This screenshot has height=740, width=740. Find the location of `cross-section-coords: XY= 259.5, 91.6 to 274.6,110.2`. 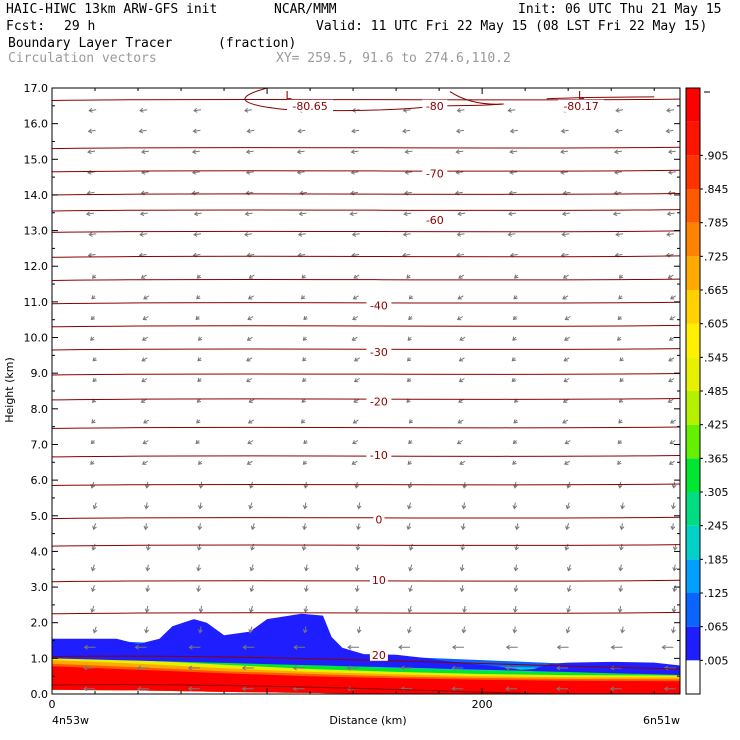

cross-section-coords: XY= 259.5, 91.6 to 274.6,110.2 is located at coordinates (393, 58).